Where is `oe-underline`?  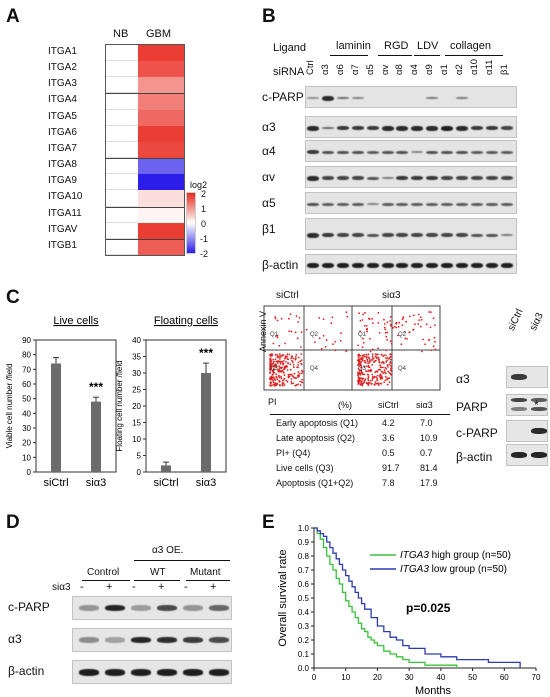 oe-underline is located at coordinates (182, 560).